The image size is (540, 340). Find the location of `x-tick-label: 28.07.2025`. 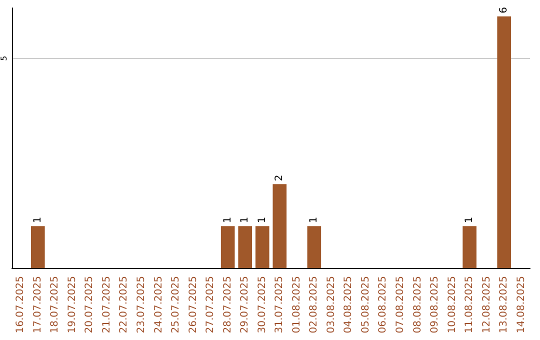

x-tick-label: 28.07.2025 is located at coordinates (228, 305).